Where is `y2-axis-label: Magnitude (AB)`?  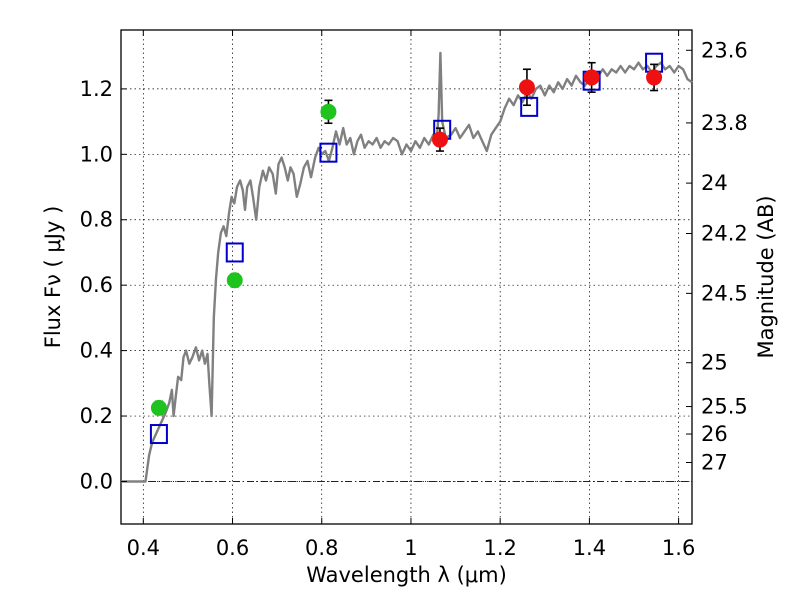 y2-axis-label: Magnitude (AB) is located at coordinates (766, 276).